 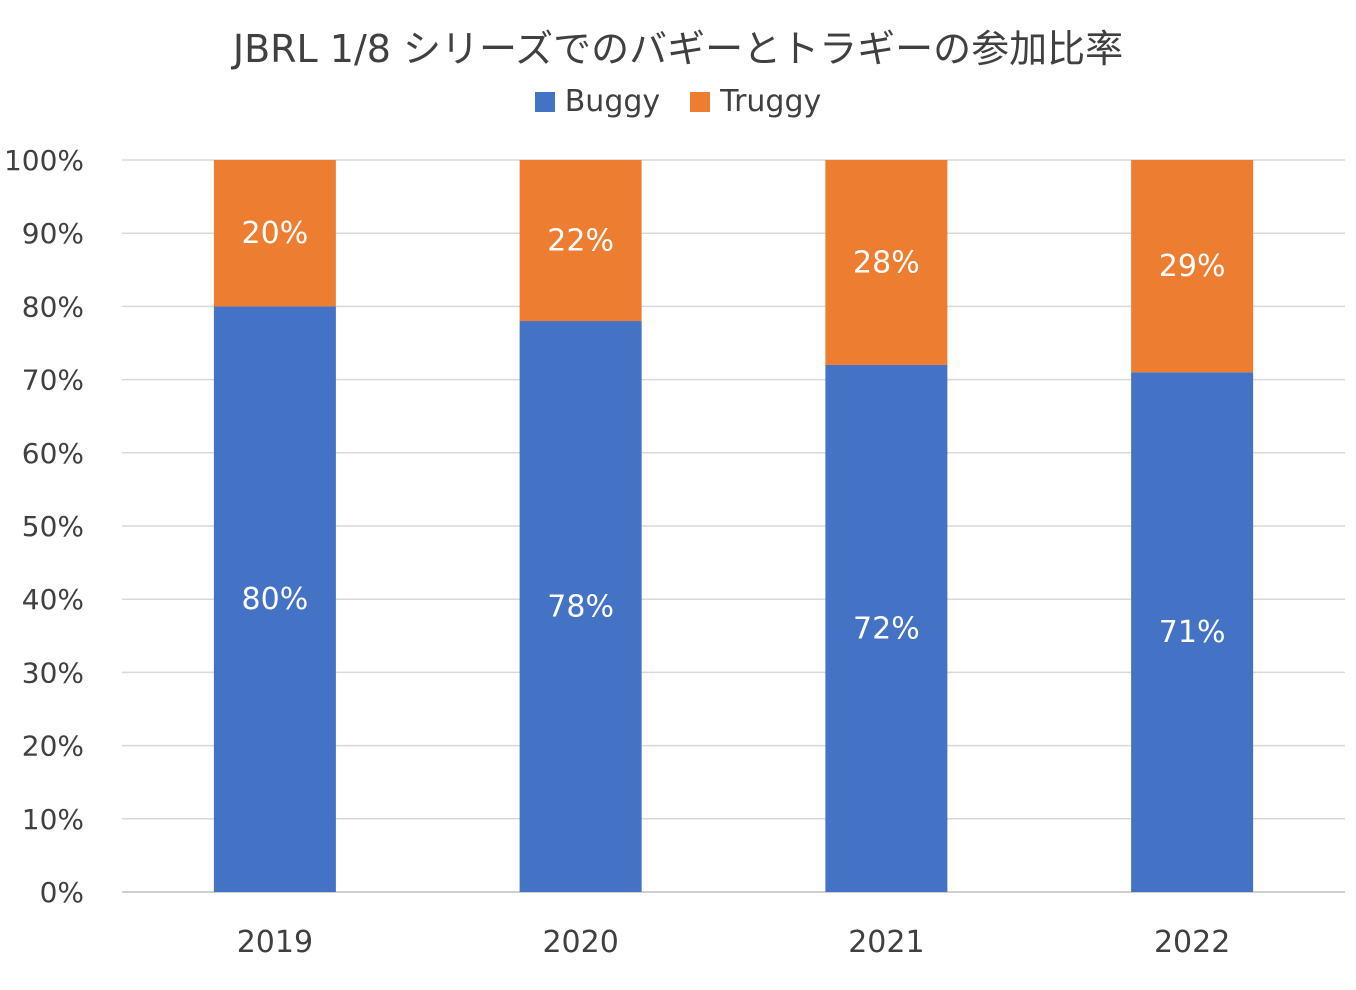 What do you see at coordinates (771, 101) in the screenshot?
I see `legend-label-truggy: Truggy` at bounding box center [771, 101].